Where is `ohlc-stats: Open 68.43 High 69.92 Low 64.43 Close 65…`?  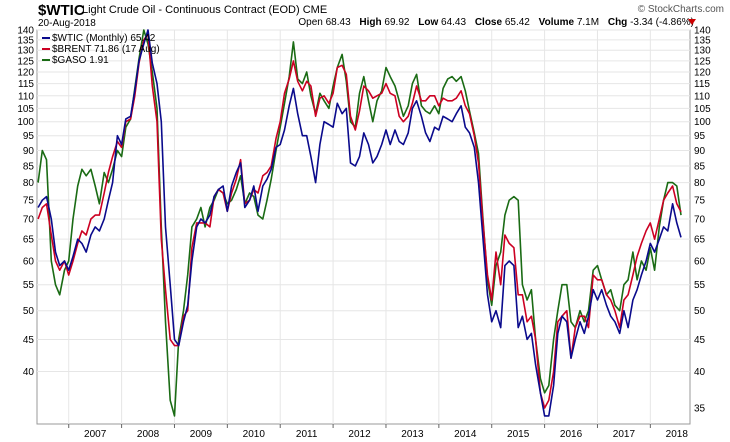 ohlc-stats: Open 68.43 High 69.92 Low 64.43 Close 65… is located at coordinates (496, 22).